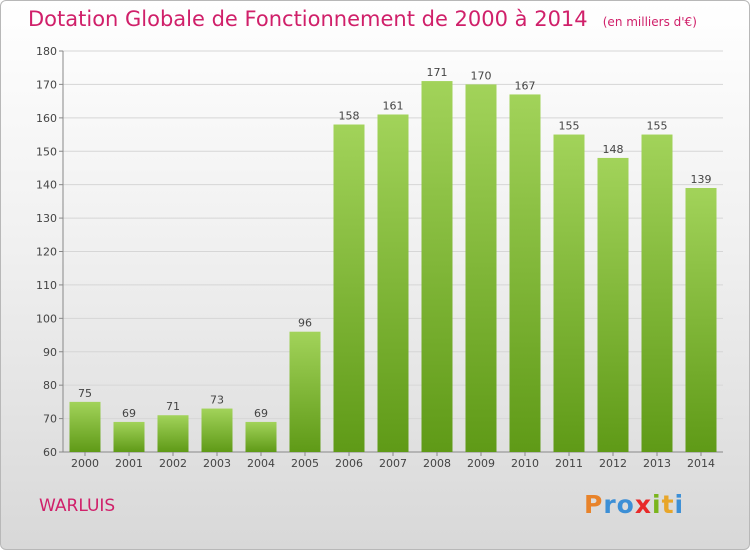  Describe the element at coordinates (625, 504) in the screenshot. I see `logo-letter: o` at that location.